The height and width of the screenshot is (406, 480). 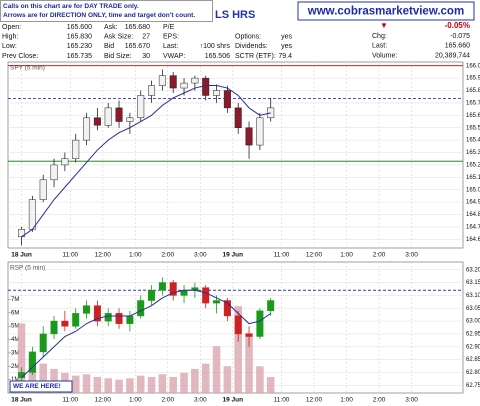 What do you see at coordinates (457, 25) in the screenshot?
I see `change-pct: -0.05%` at bounding box center [457, 25].